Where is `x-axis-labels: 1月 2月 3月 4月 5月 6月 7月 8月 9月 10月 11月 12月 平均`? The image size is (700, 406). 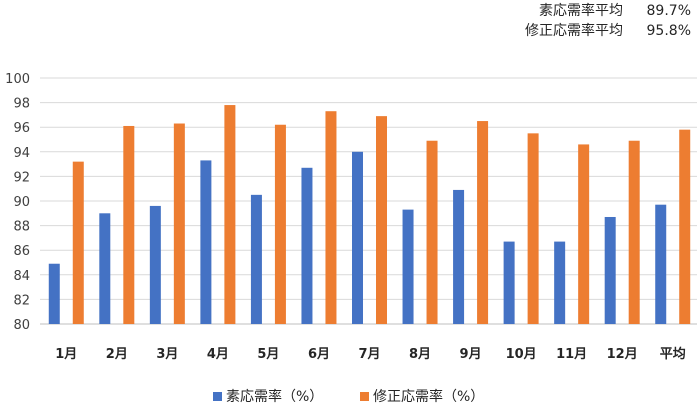
x-axis-labels: 1月 2月 3月 4月 5月 6月 7月 8月 9月 10月 11月 12月 平均 is located at coordinates (370, 354).